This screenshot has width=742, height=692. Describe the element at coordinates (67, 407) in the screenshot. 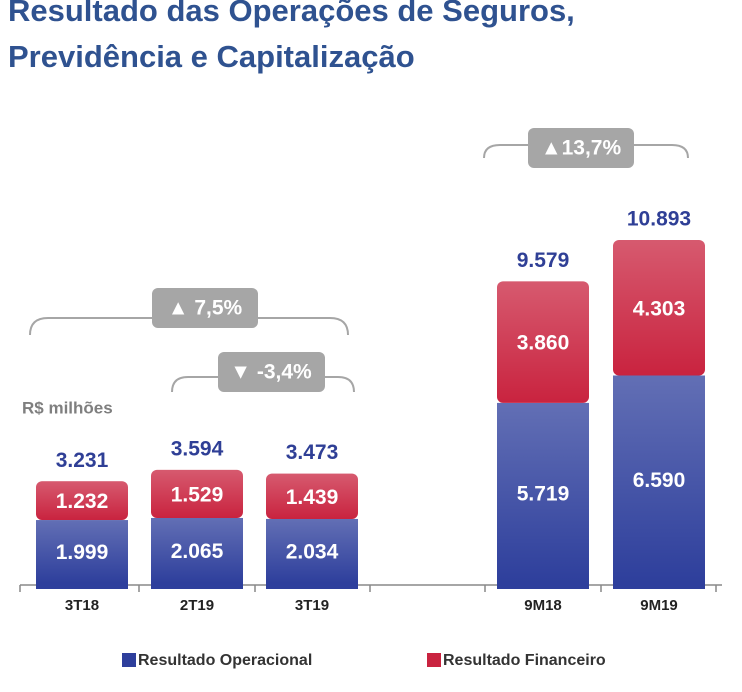

I see `unit-label: R$ milhões` at that location.